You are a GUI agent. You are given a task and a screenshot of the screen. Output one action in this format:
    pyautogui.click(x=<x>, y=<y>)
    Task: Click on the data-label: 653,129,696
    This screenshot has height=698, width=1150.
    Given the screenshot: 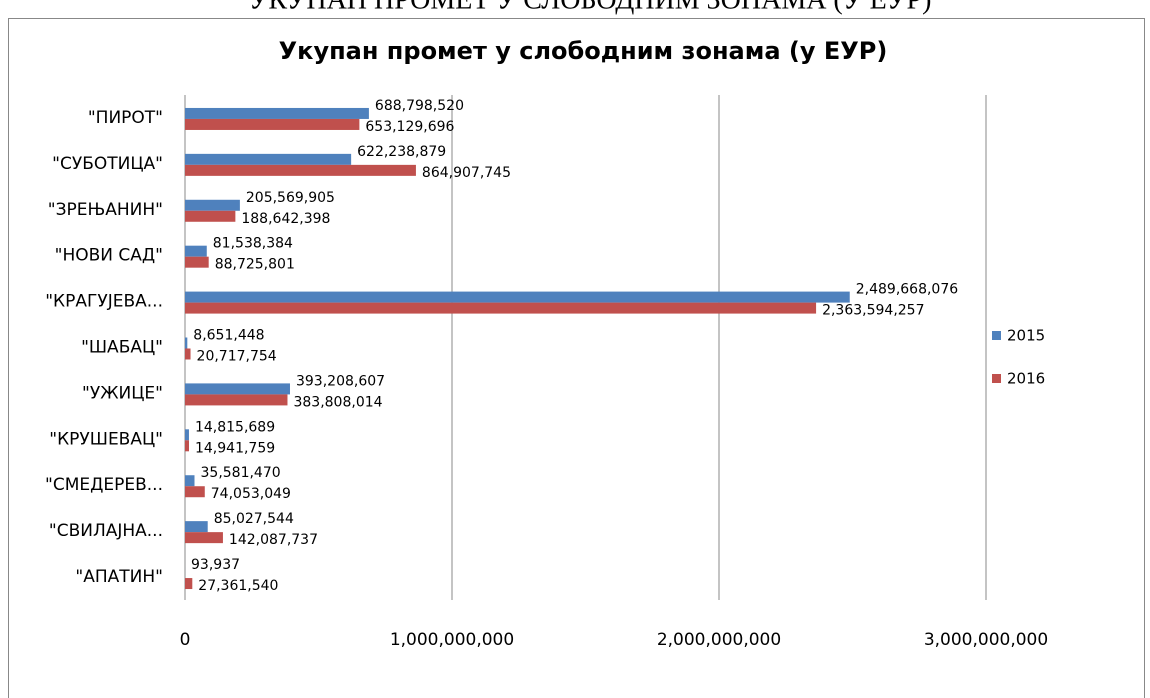 What is the action you would take?
    pyautogui.click(x=409, y=127)
    